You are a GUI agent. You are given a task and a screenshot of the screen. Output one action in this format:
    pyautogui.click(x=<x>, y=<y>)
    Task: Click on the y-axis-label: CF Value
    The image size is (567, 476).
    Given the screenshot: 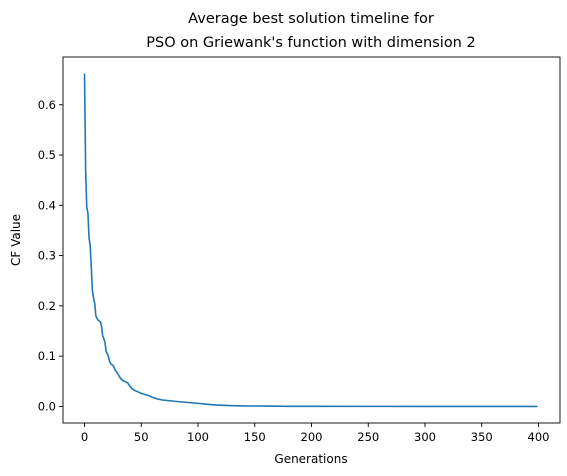 What is the action you would take?
    pyautogui.click(x=16, y=240)
    